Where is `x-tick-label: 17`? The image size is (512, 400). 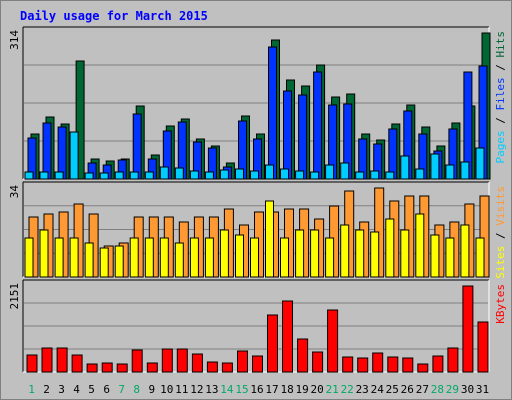 x-tick-label: 17 is located at coordinates (271, 389).